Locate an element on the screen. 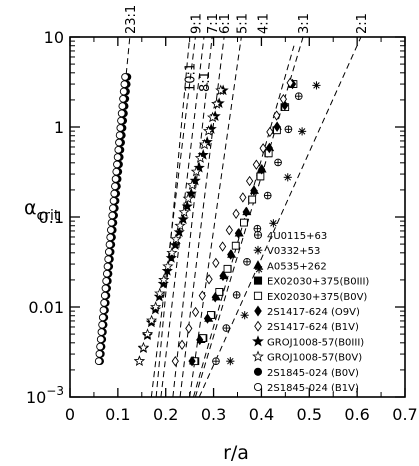 This screenshot has height=466, width=419. legend-item: A0535+262 is located at coordinates (290, 266).